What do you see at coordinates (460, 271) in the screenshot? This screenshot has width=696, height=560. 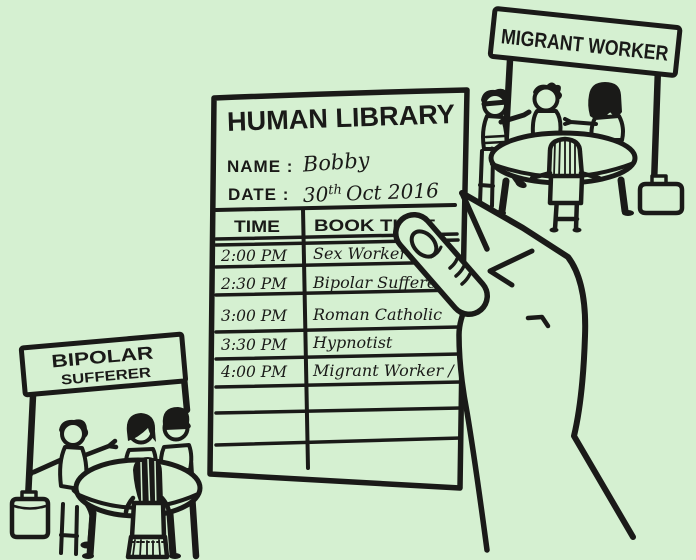 I see `thumb-wrinkles` at bounding box center [460, 271].